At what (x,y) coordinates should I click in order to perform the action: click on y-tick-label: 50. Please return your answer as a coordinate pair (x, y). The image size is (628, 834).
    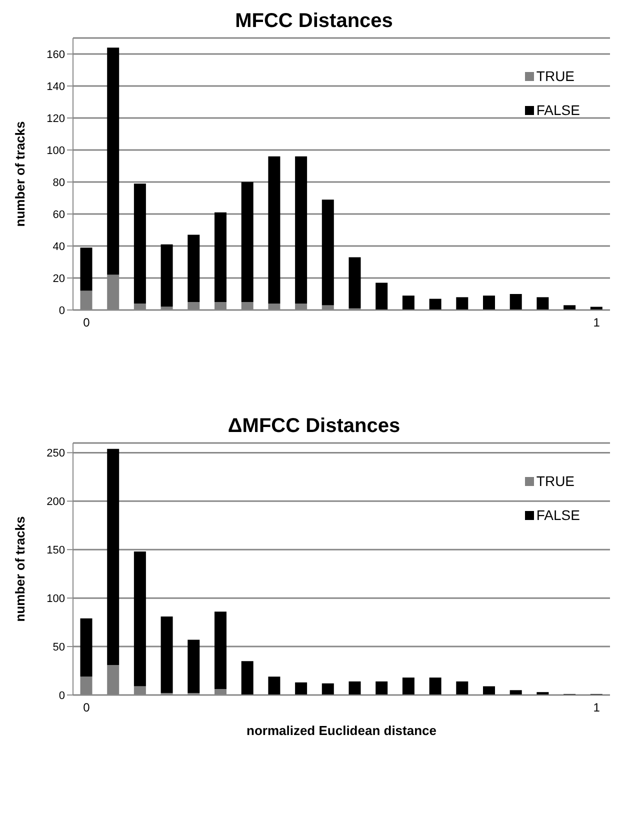
    Looking at the image, I should click on (58, 647).